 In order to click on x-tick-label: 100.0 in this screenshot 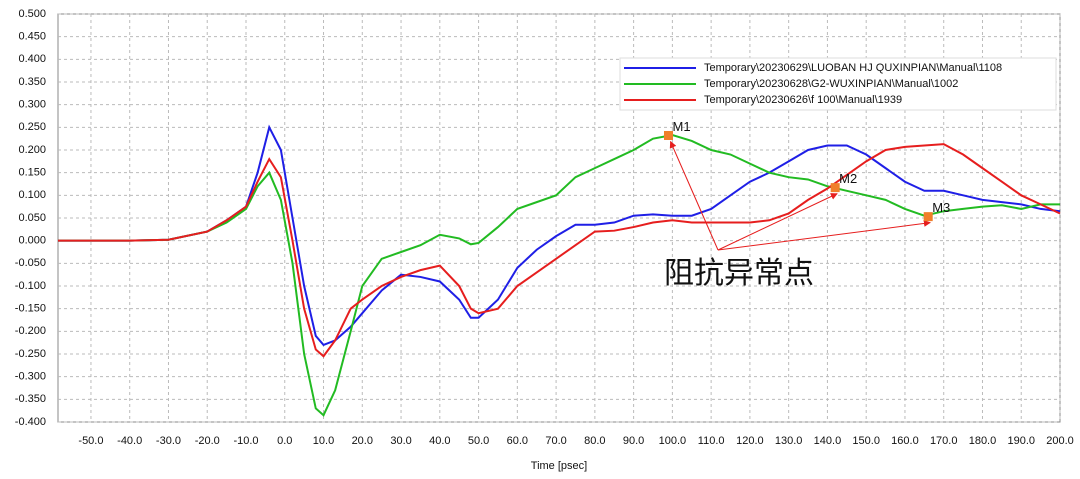, I will do `click(673, 441)`.